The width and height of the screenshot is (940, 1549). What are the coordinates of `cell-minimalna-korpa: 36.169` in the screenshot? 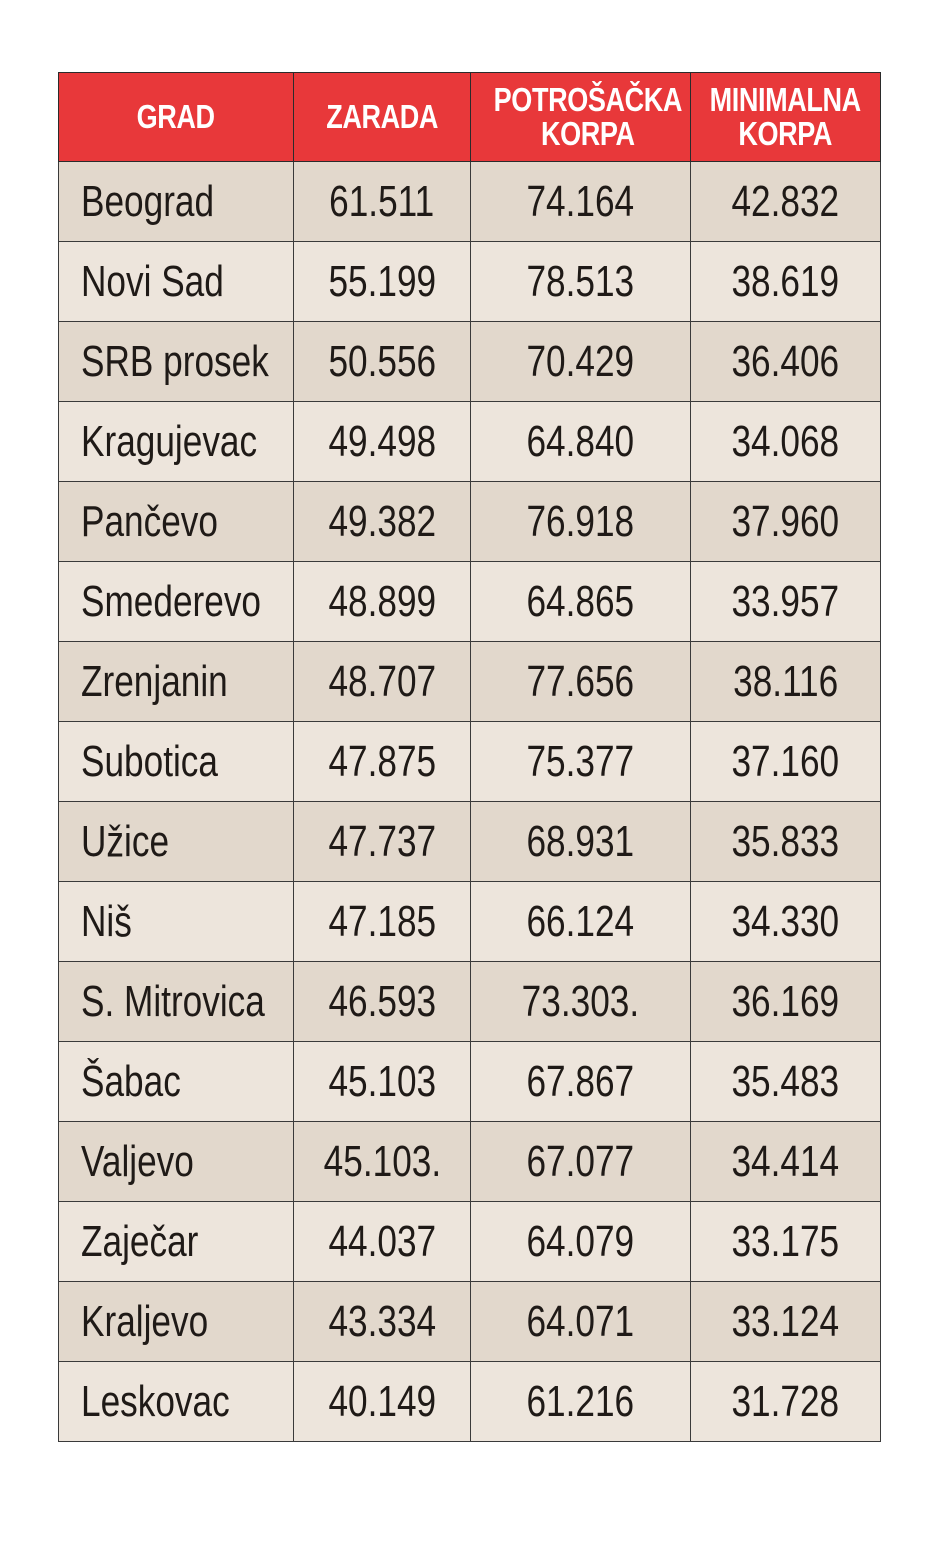 It's located at (785, 1001).